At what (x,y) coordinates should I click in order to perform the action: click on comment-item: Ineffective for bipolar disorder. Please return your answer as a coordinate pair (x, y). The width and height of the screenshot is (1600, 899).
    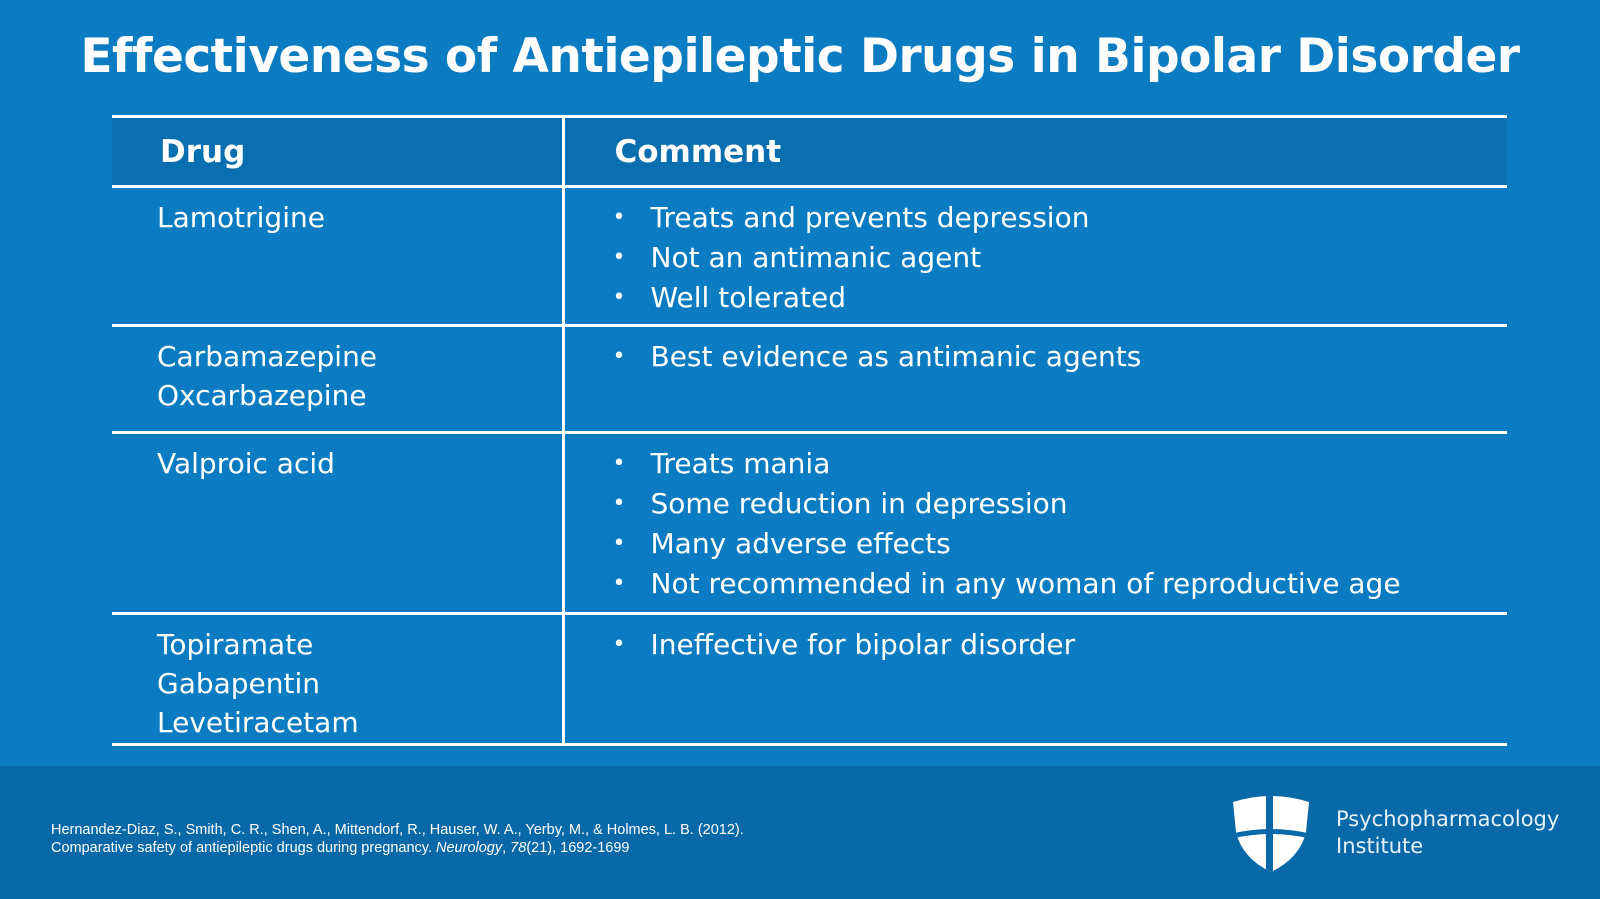
    Looking at the image, I should click on (1060, 645).